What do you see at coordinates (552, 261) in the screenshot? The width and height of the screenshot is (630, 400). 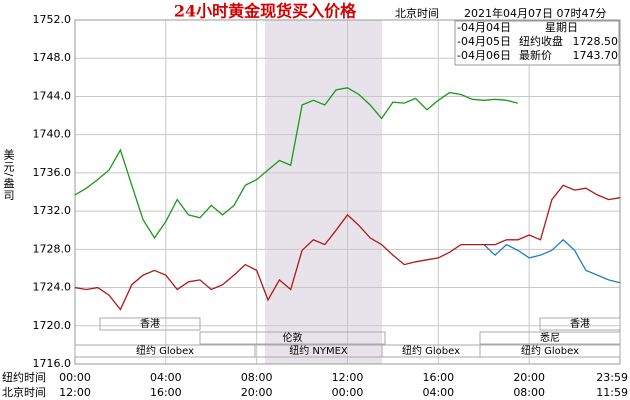 I see `price-line` at bounding box center [552, 261].